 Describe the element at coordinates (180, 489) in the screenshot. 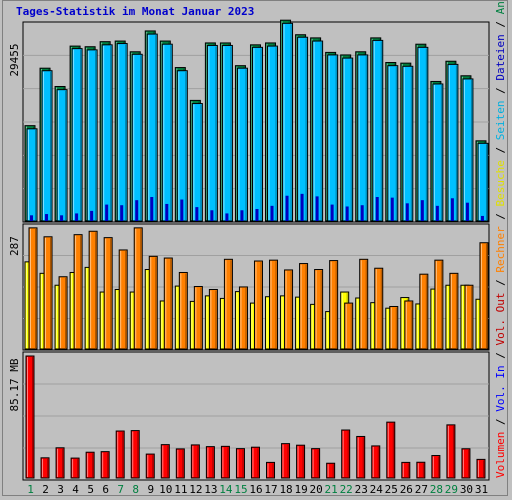

I see `x-tick-label: 11` at that location.